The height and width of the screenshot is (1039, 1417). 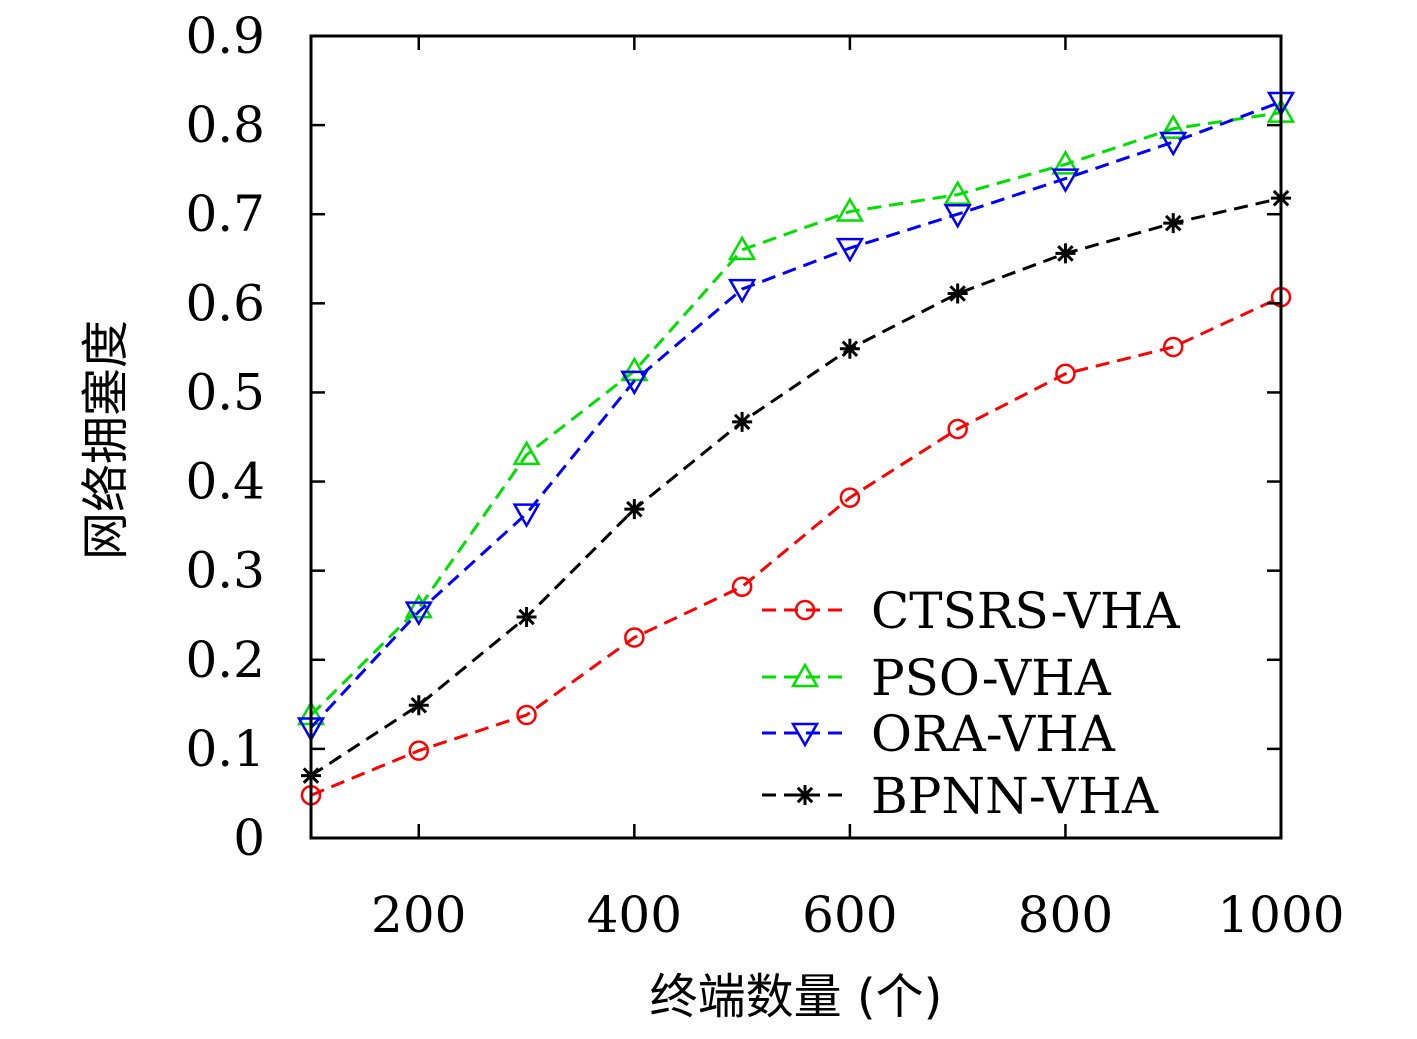 What do you see at coordinates (225, 214) in the screenshot?
I see `y-tick-label: 0.7` at bounding box center [225, 214].